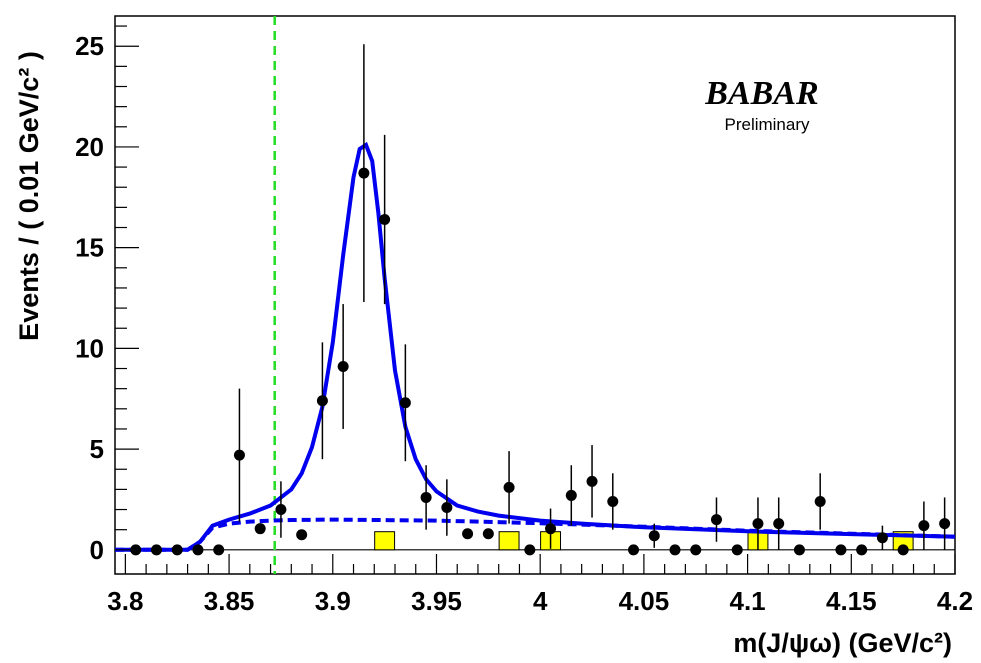 This screenshot has width=981, height=663. Describe the element at coordinates (842, 643) in the screenshot. I see `x-axis-title: m(J/ψω) (GeV/c²)` at that location.